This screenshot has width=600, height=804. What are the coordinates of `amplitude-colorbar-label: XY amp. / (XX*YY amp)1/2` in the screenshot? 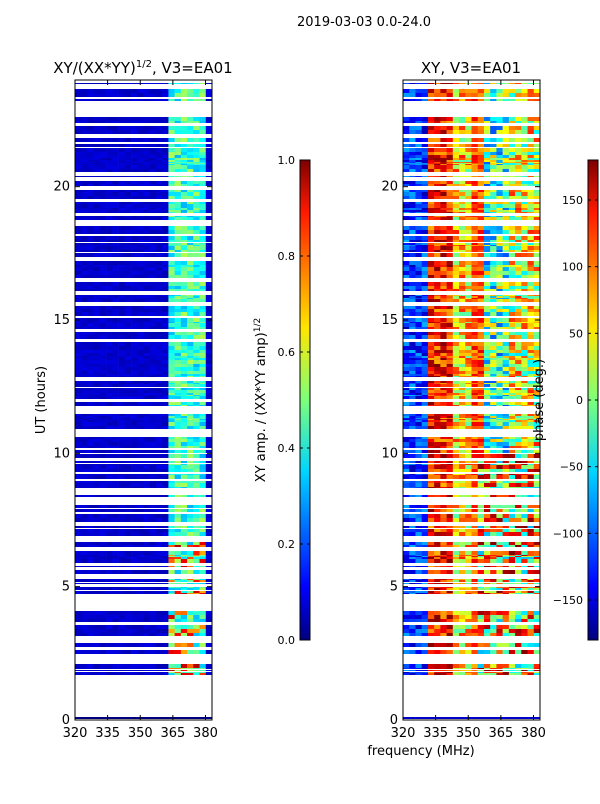 It's located at (261, 400).